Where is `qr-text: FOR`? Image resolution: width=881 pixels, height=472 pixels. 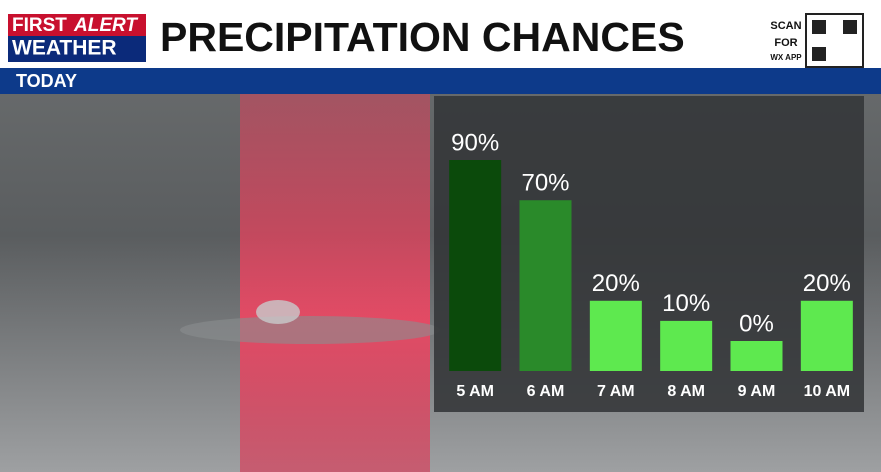
qr-text: FOR is located at coordinates (785, 43).